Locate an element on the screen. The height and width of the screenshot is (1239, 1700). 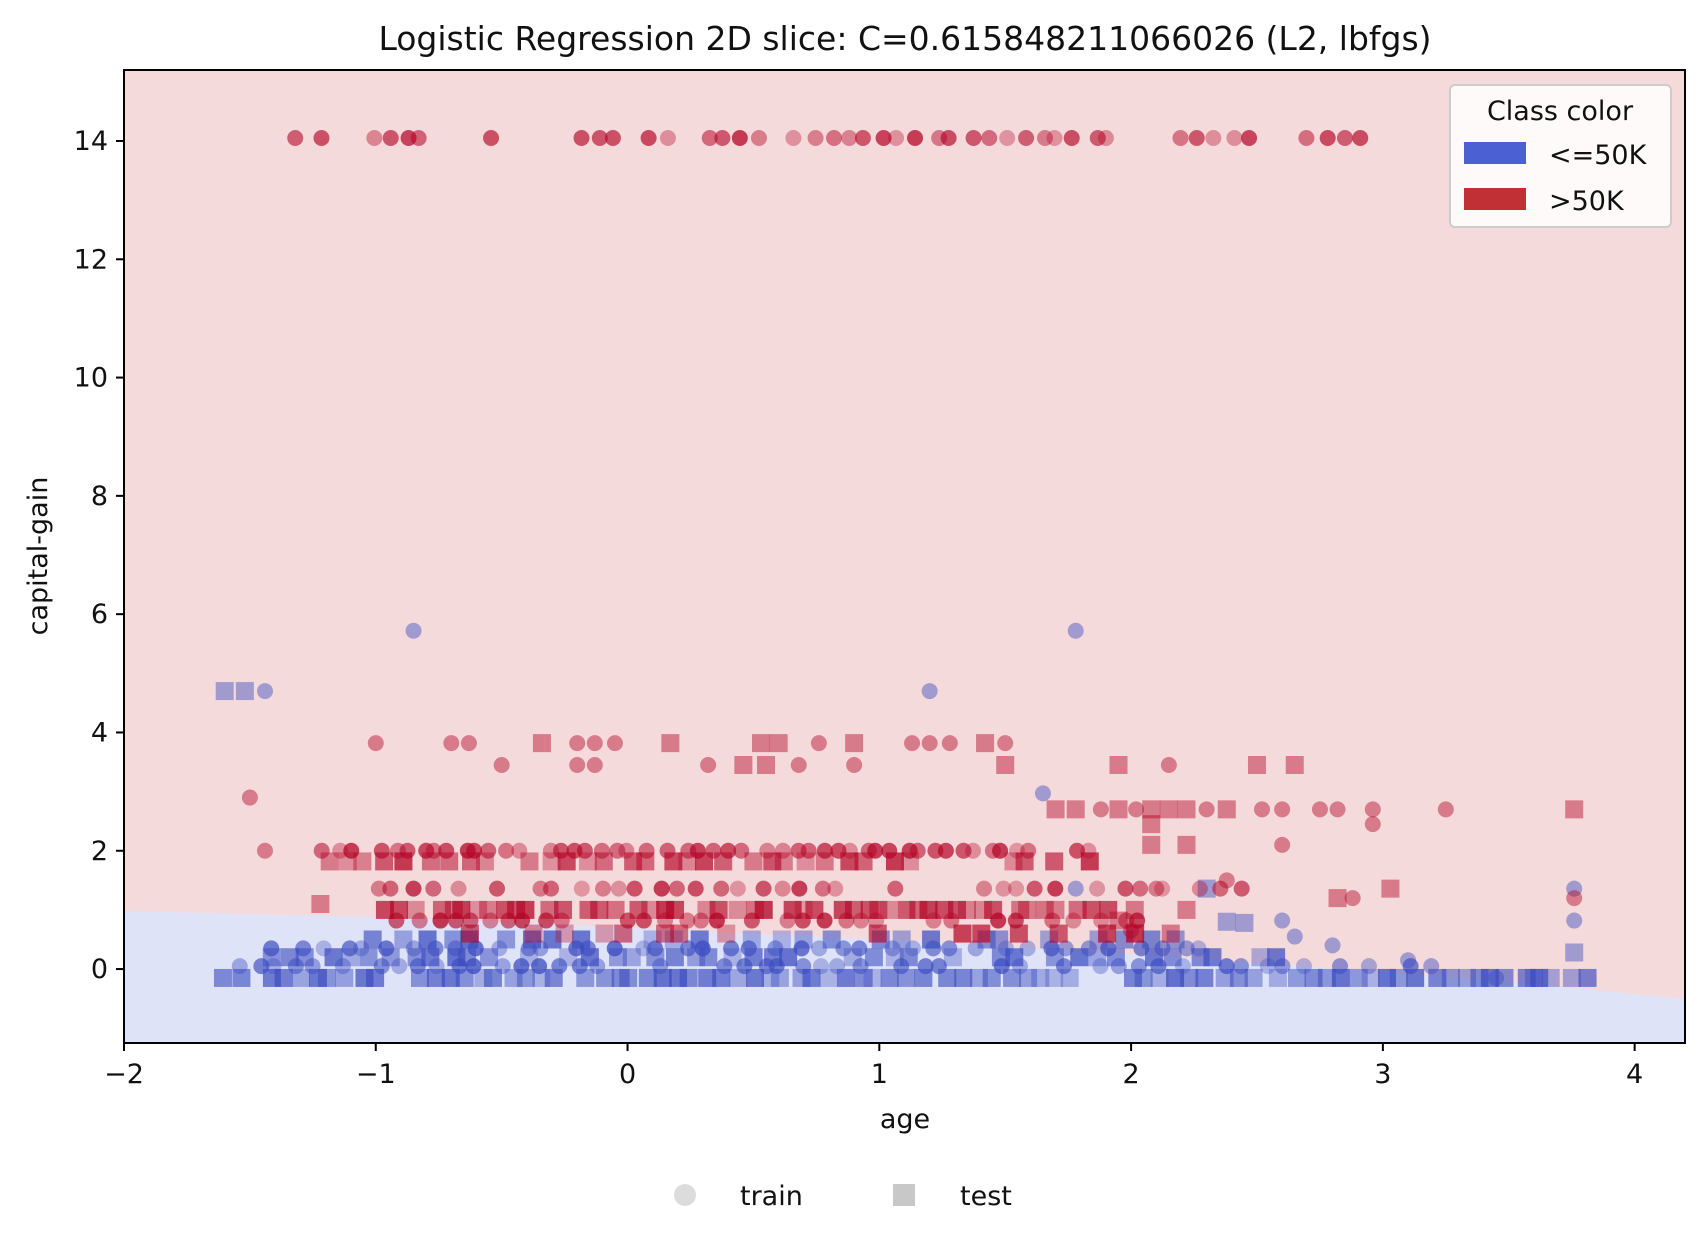
legend-label-high: >50K is located at coordinates (1587, 201).